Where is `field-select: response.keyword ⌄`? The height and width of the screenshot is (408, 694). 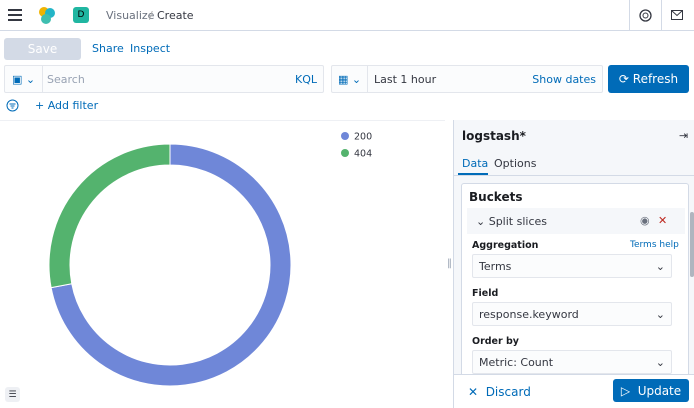
field-select: response.keyword ⌄ is located at coordinates (572, 314).